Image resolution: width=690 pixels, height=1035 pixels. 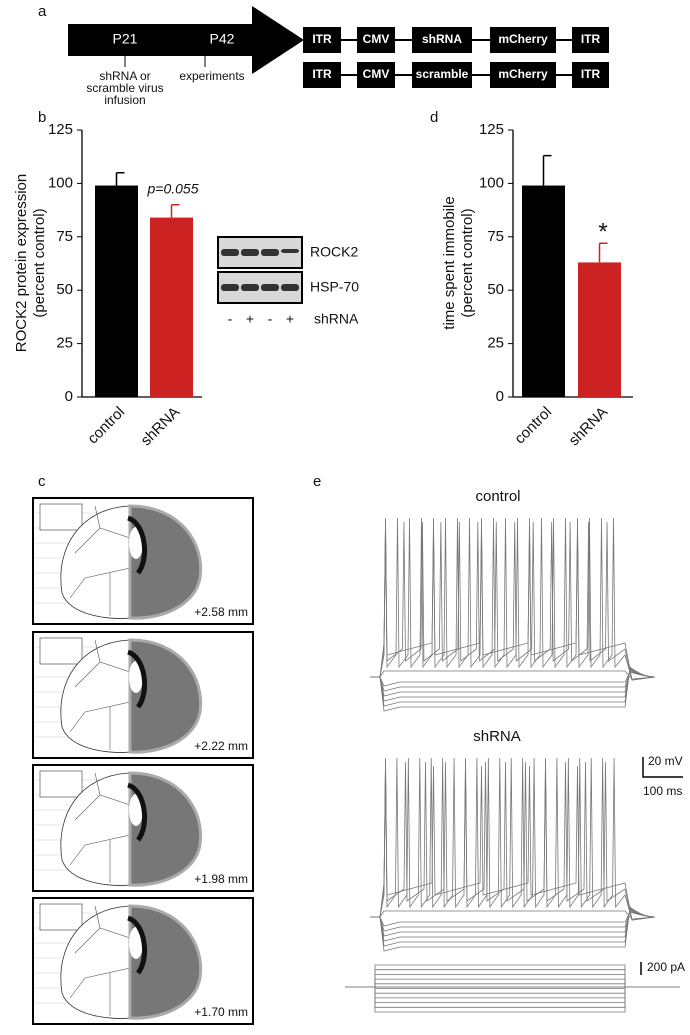 I want to click on significance-annotation: *, so click(x=602, y=232).